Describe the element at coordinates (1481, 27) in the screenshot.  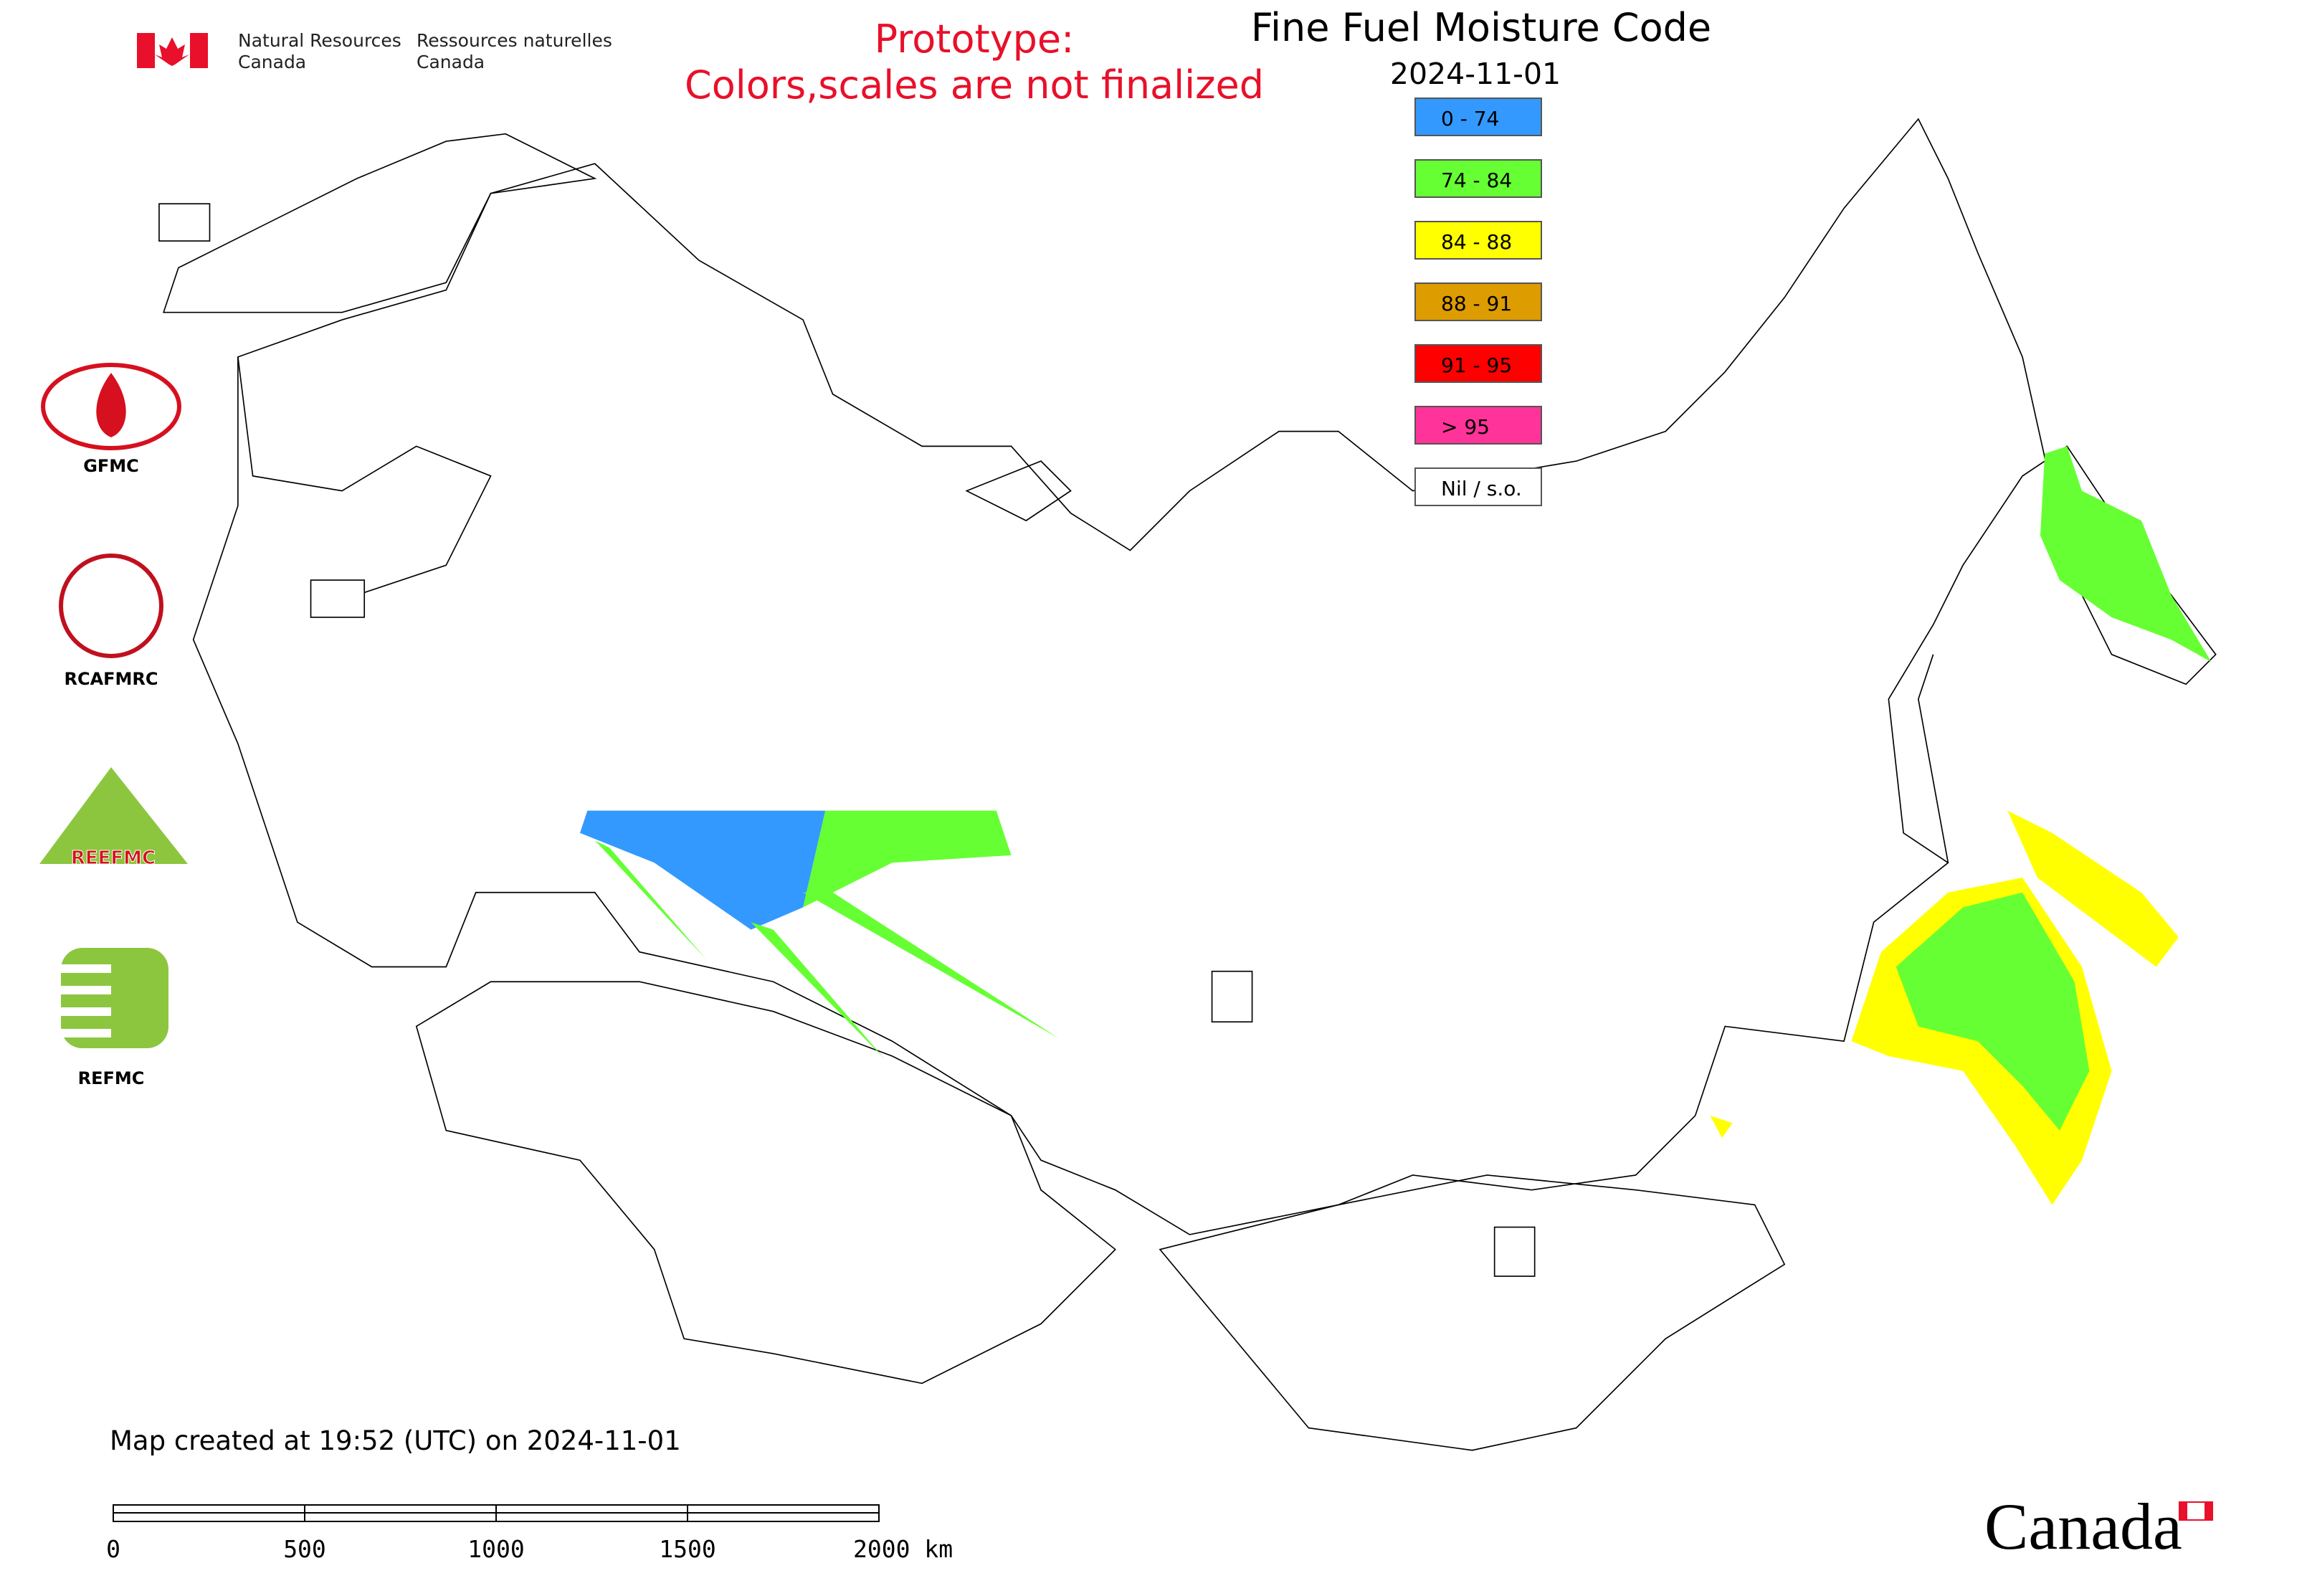
I see `title: Fine Fuel Moisture Code` at that location.